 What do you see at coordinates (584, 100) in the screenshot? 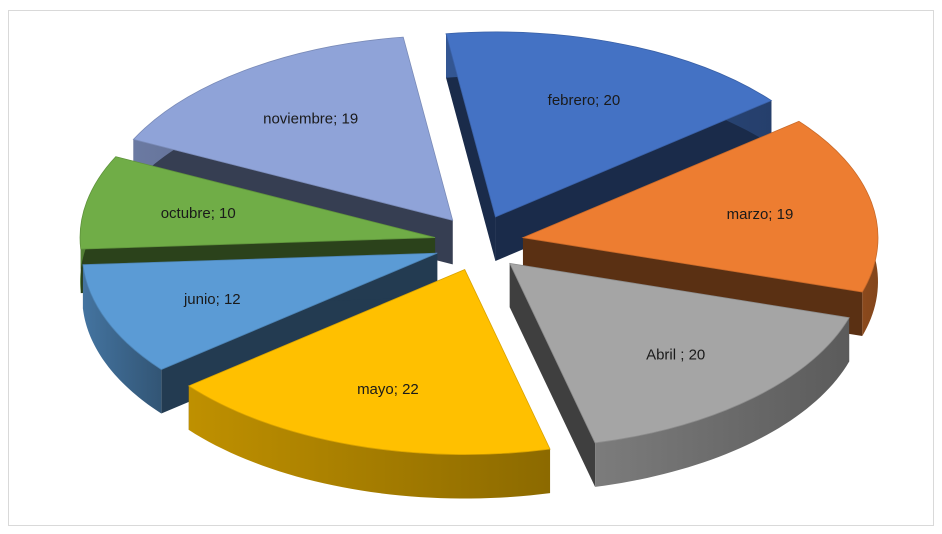
I see `data-label-febrero: febrero; 20` at bounding box center [584, 100].